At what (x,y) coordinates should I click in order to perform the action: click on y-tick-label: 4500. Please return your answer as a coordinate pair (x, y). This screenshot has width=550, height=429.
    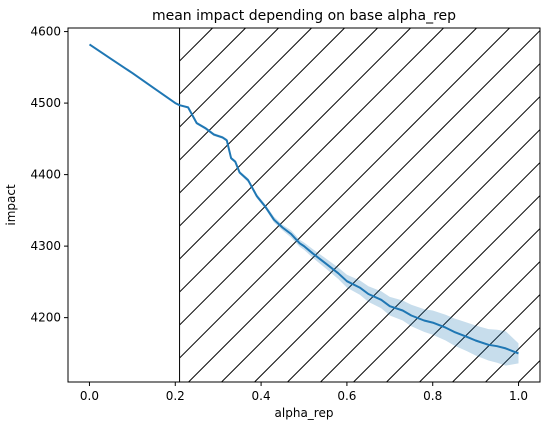
    Looking at the image, I should click on (45, 103).